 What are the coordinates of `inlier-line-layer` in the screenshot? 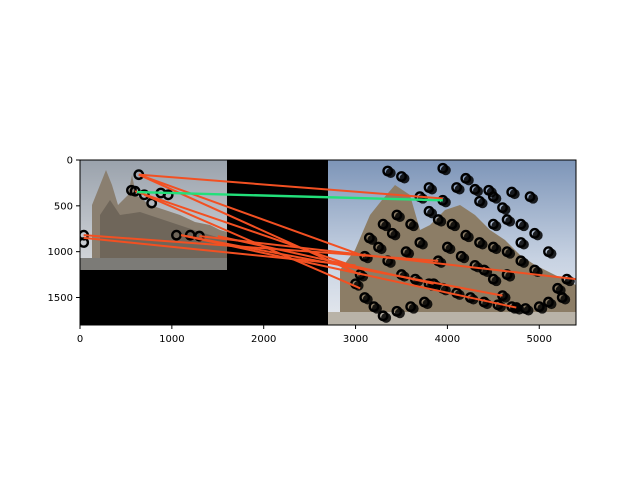 It's located at (289, 196).